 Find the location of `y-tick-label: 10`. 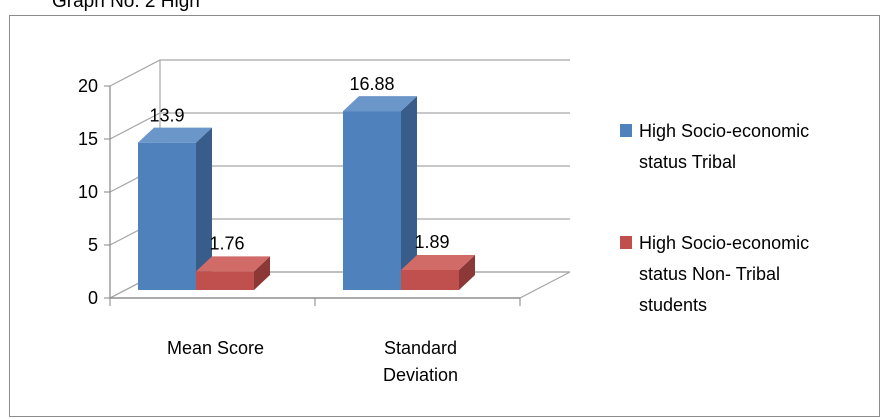

y-tick-label: 10 is located at coordinates (88, 192).